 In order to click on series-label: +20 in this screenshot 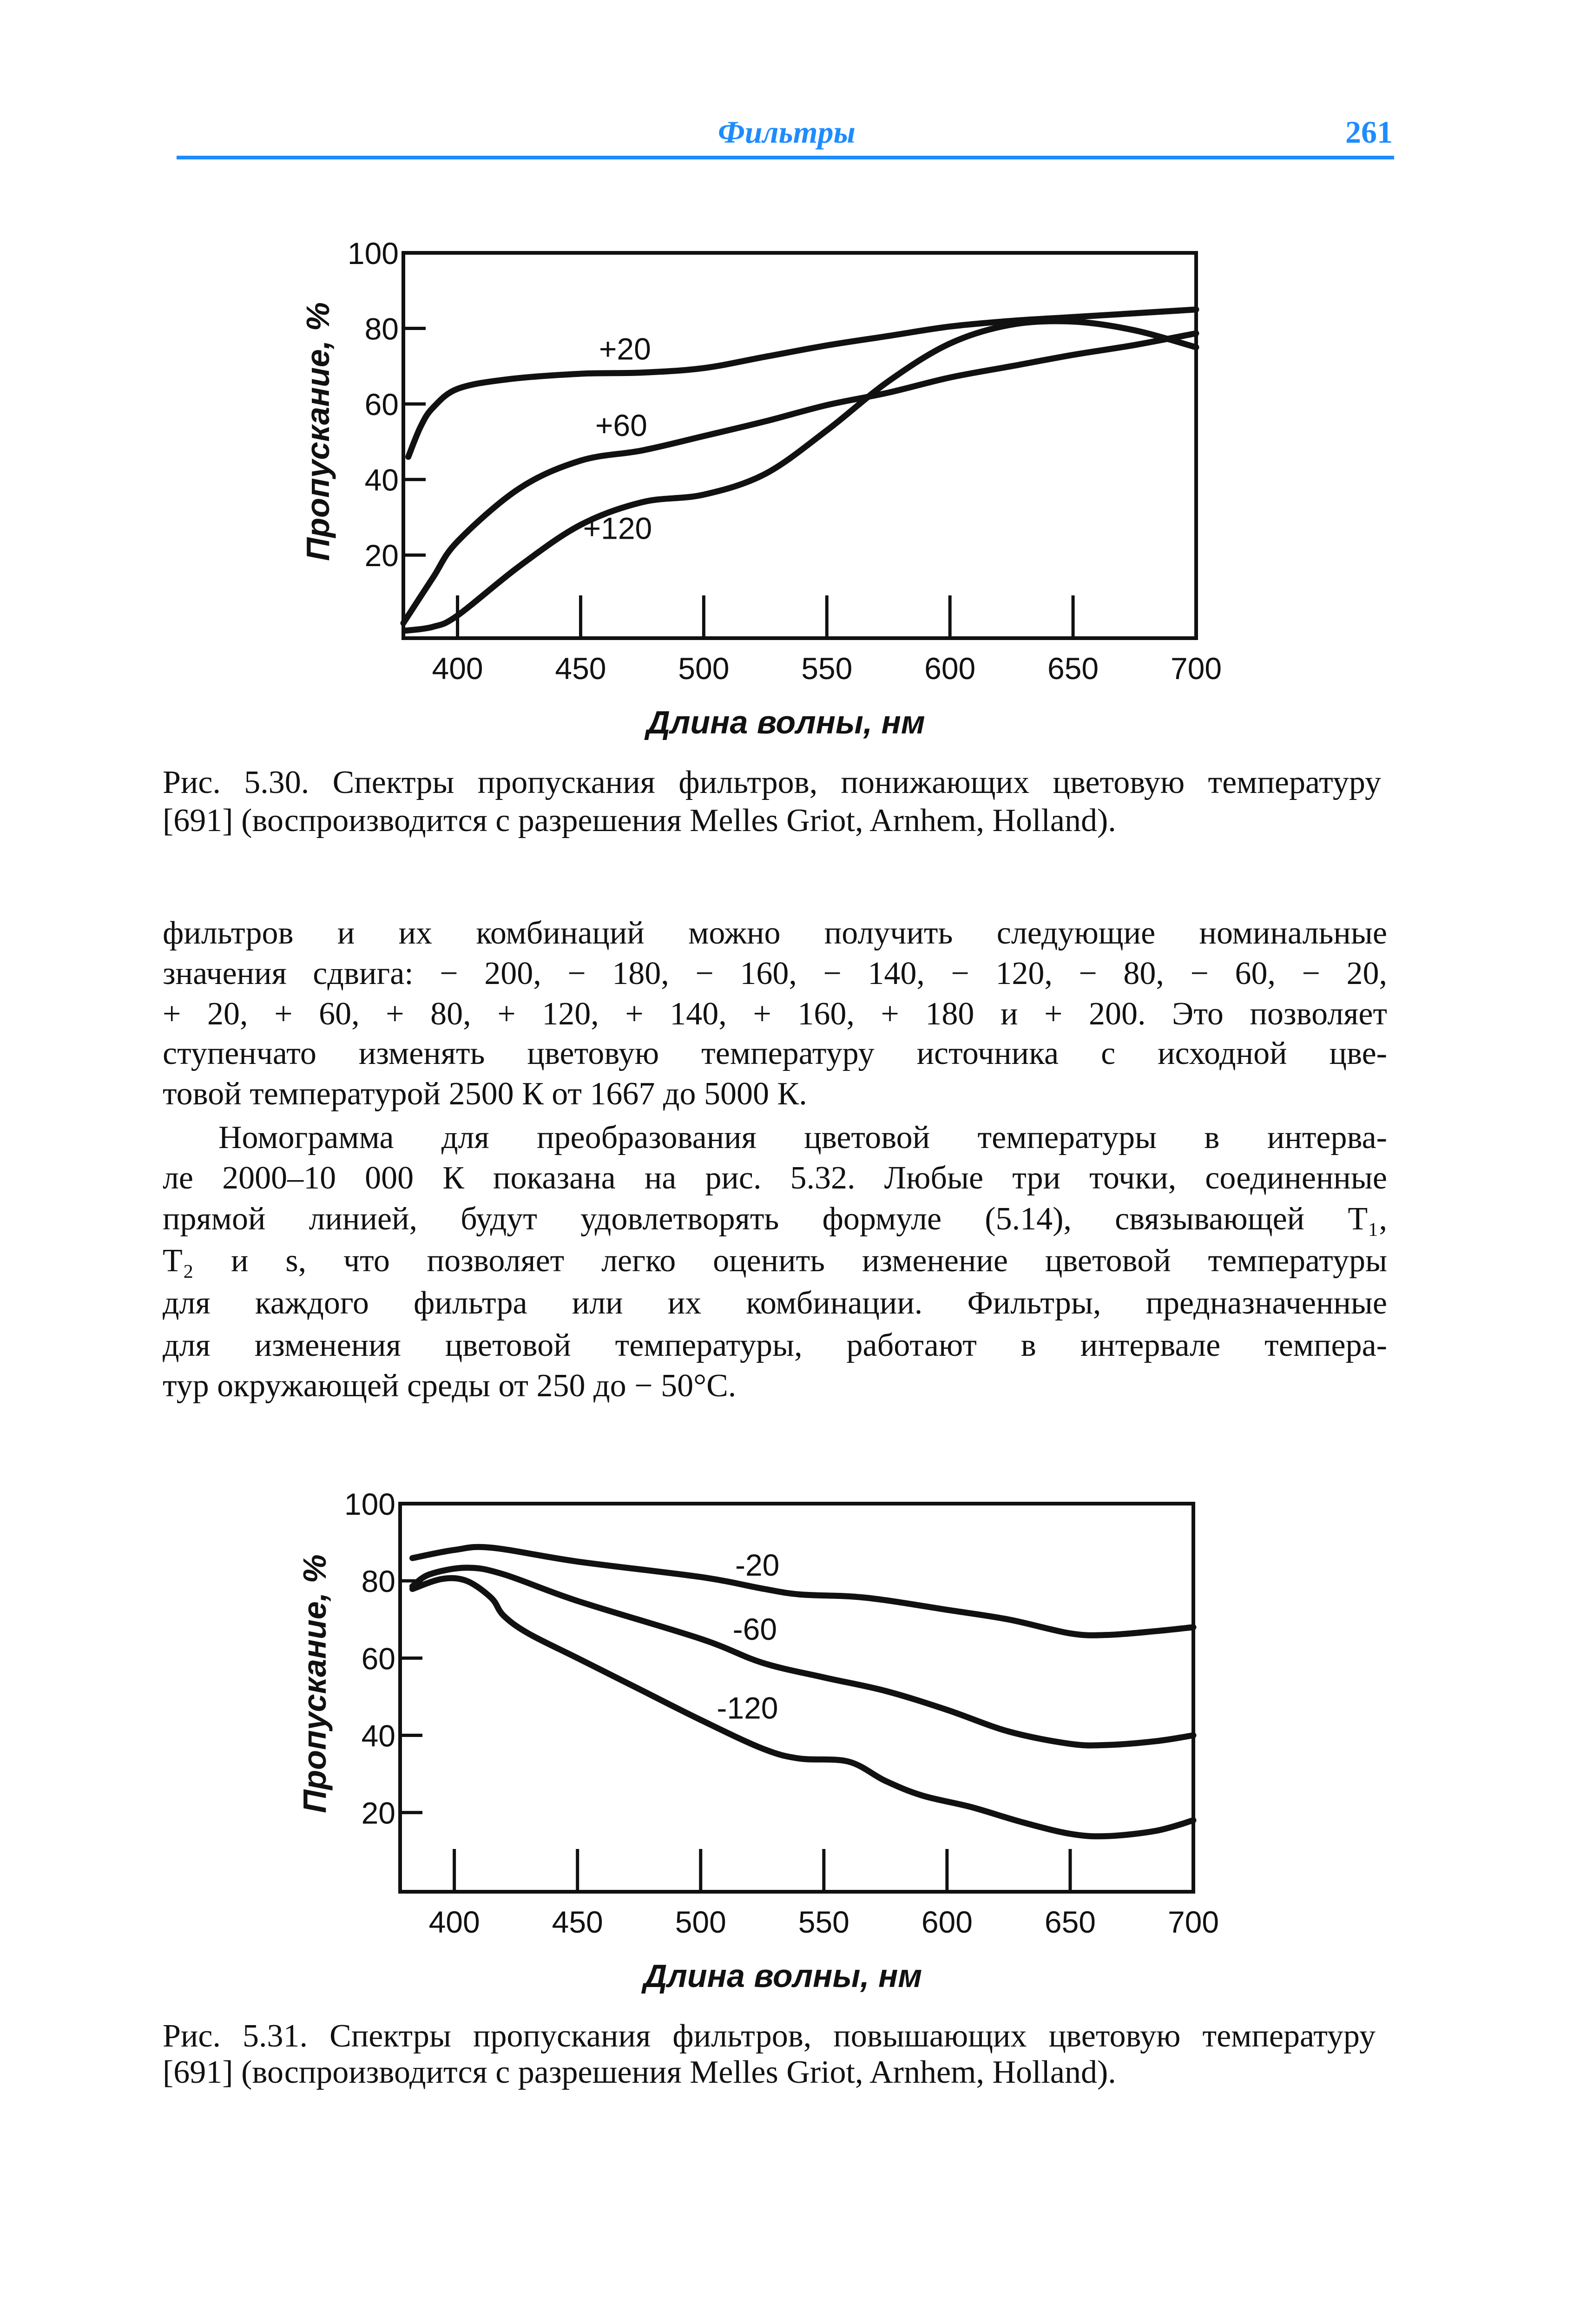, I will do `click(625, 348)`.